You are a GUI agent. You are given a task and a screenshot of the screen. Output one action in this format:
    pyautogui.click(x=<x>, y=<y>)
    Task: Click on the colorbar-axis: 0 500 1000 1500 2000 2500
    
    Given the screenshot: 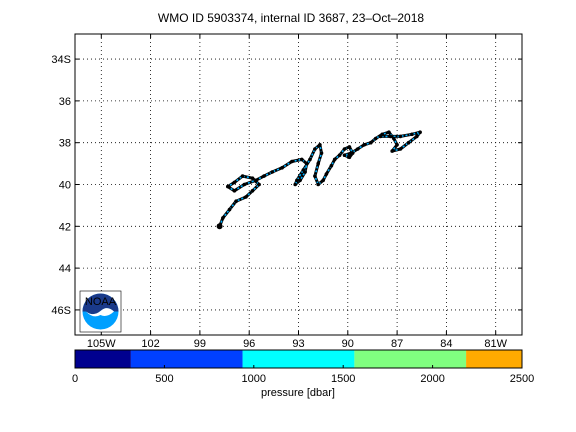 What is the action you would take?
    pyautogui.click(x=303, y=375)
    